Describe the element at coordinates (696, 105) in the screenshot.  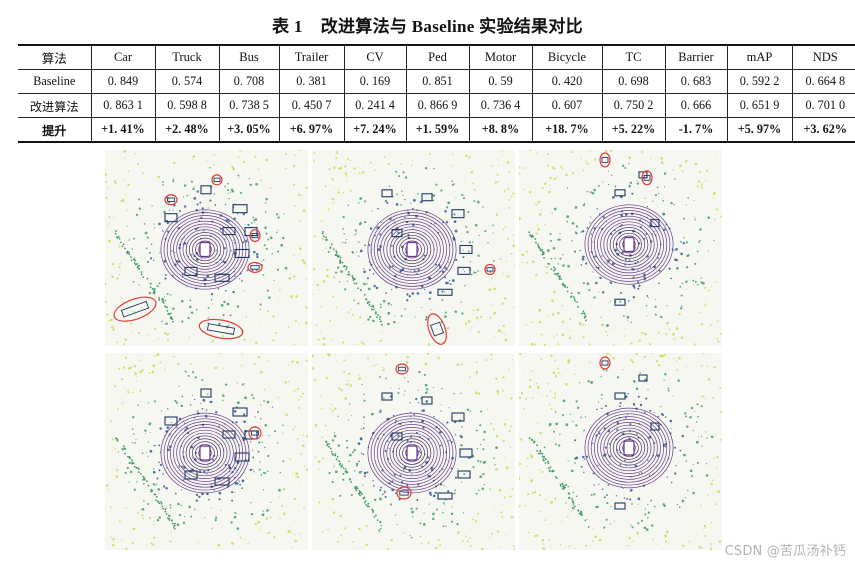
I see `table-cell: 0. 666` at that location.